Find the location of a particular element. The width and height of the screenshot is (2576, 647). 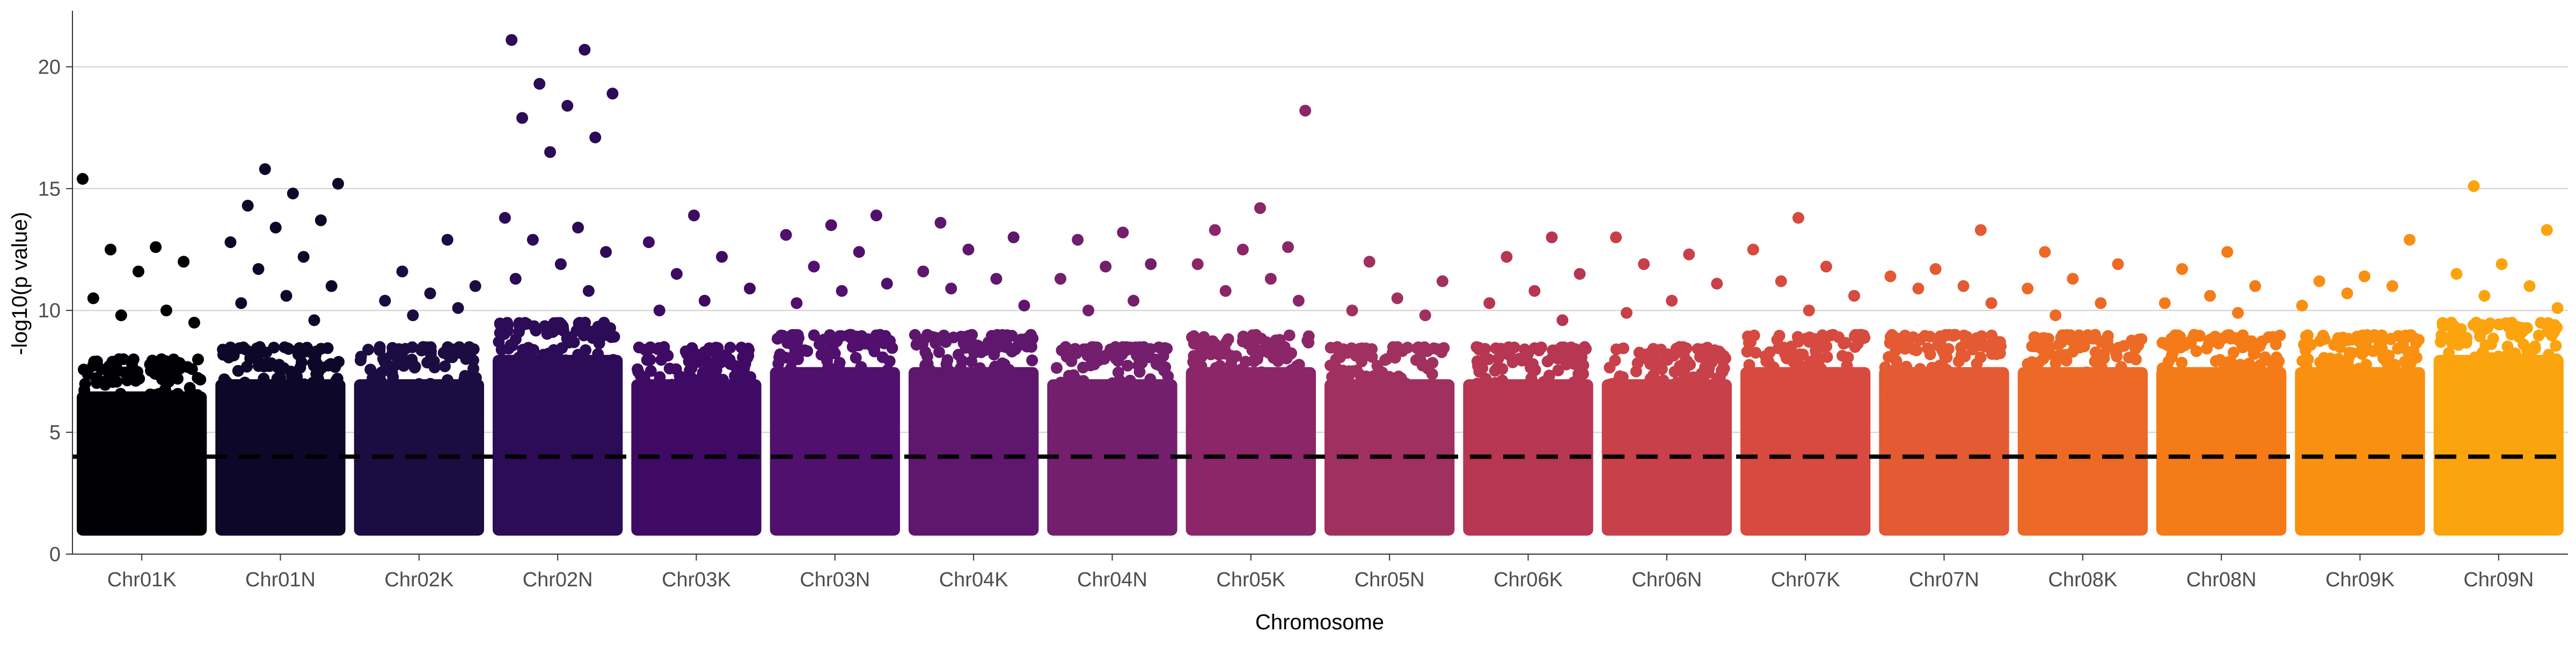

series-Chr08N is located at coordinates (2221, 391).